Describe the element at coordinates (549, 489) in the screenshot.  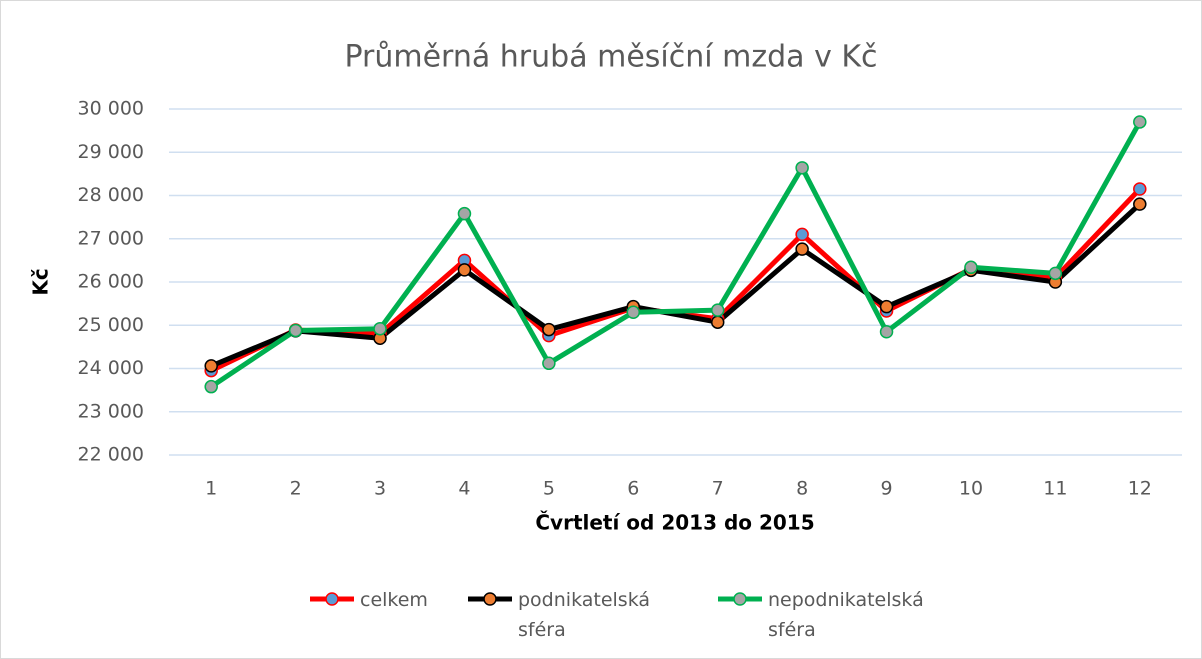
I see `x-tick-label: 5` at that location.